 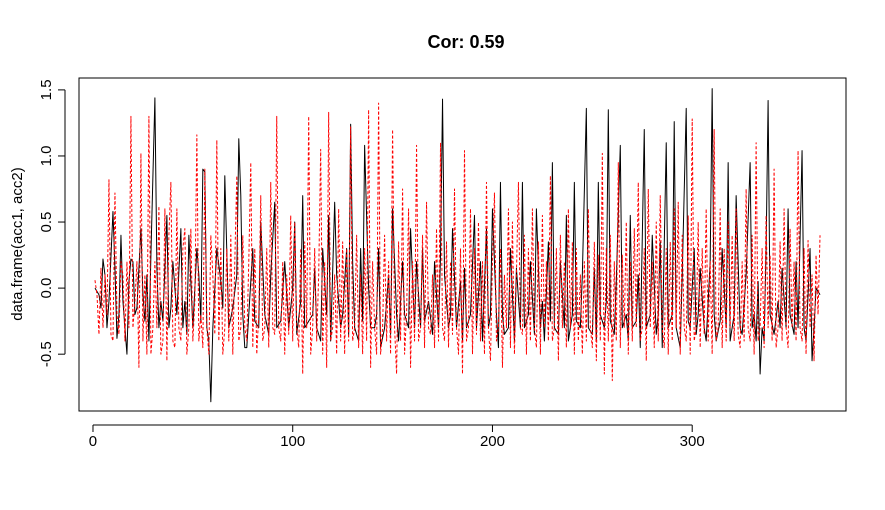 What do you see at coordinates (46, 288) in the screenshot?
I see `y-tick-label: 0.0` at bounding box center [46, 288].